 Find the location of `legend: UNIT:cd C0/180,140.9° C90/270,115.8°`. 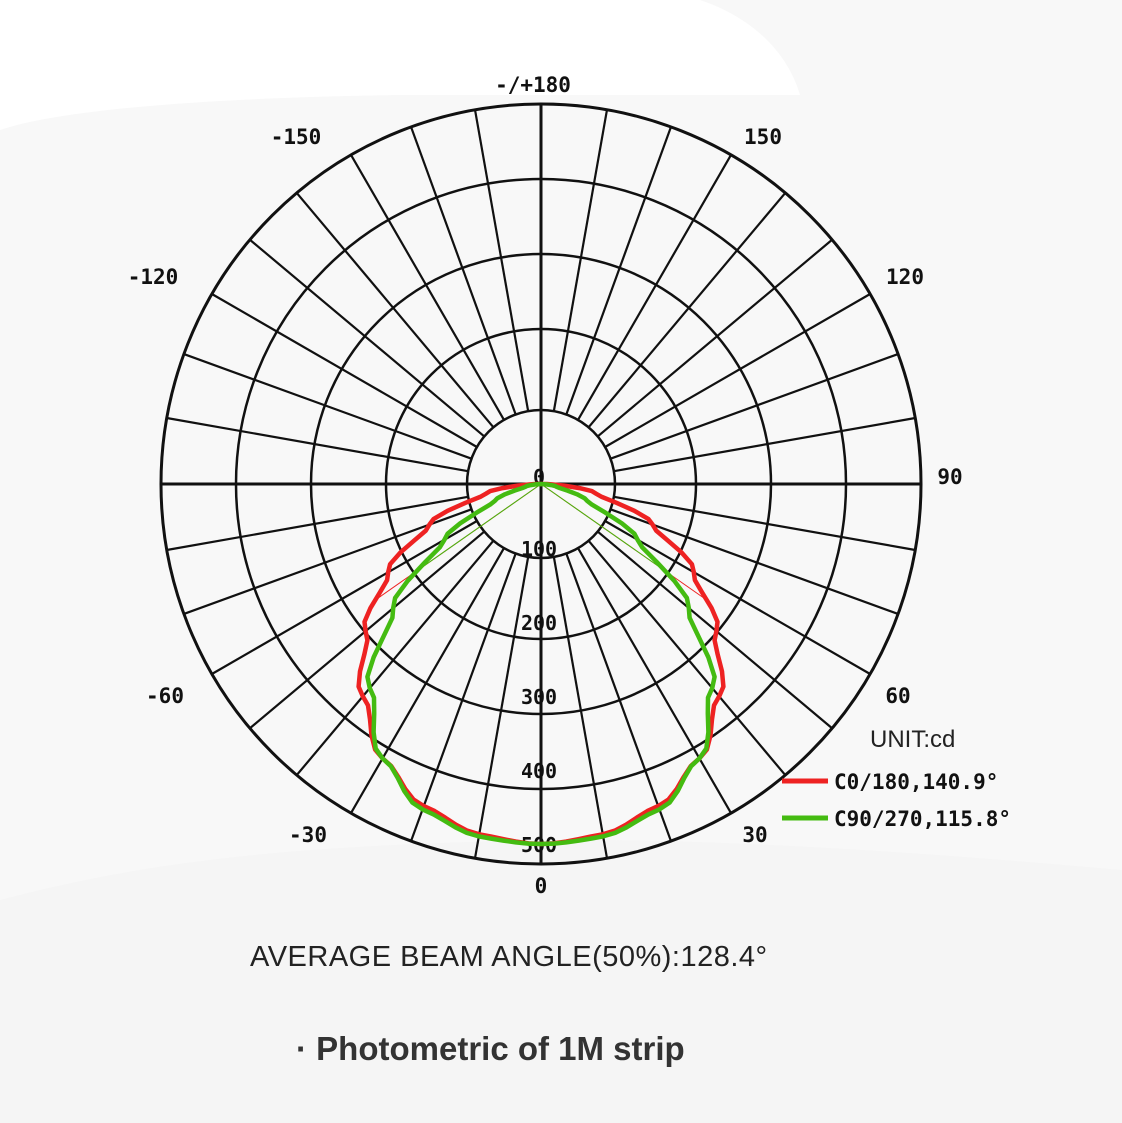

legend: UNIT:cd C0/180,140.9° C90/270,115.8° is located at coordinates (896, 778).